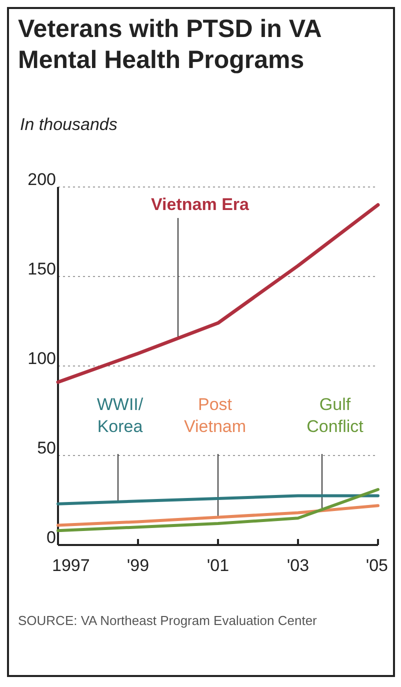 This screenshot has width=401, height=687. What do you see at coordinates (42, 179) in the screenshot?
I see `y-tick-label: 200` at bounding box center [42, 179].